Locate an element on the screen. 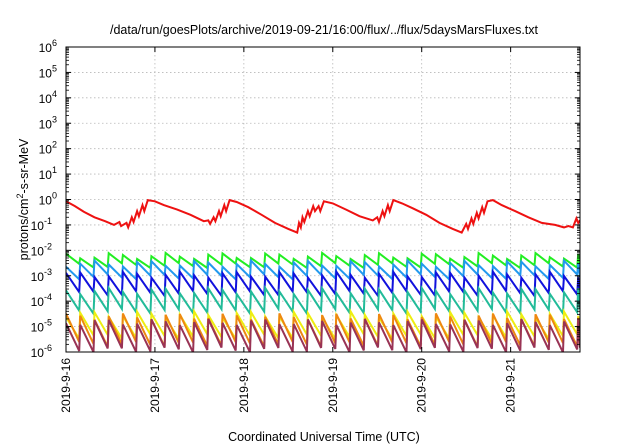  y-tick-label: 10⁰ is located at coordinates (48, 199).